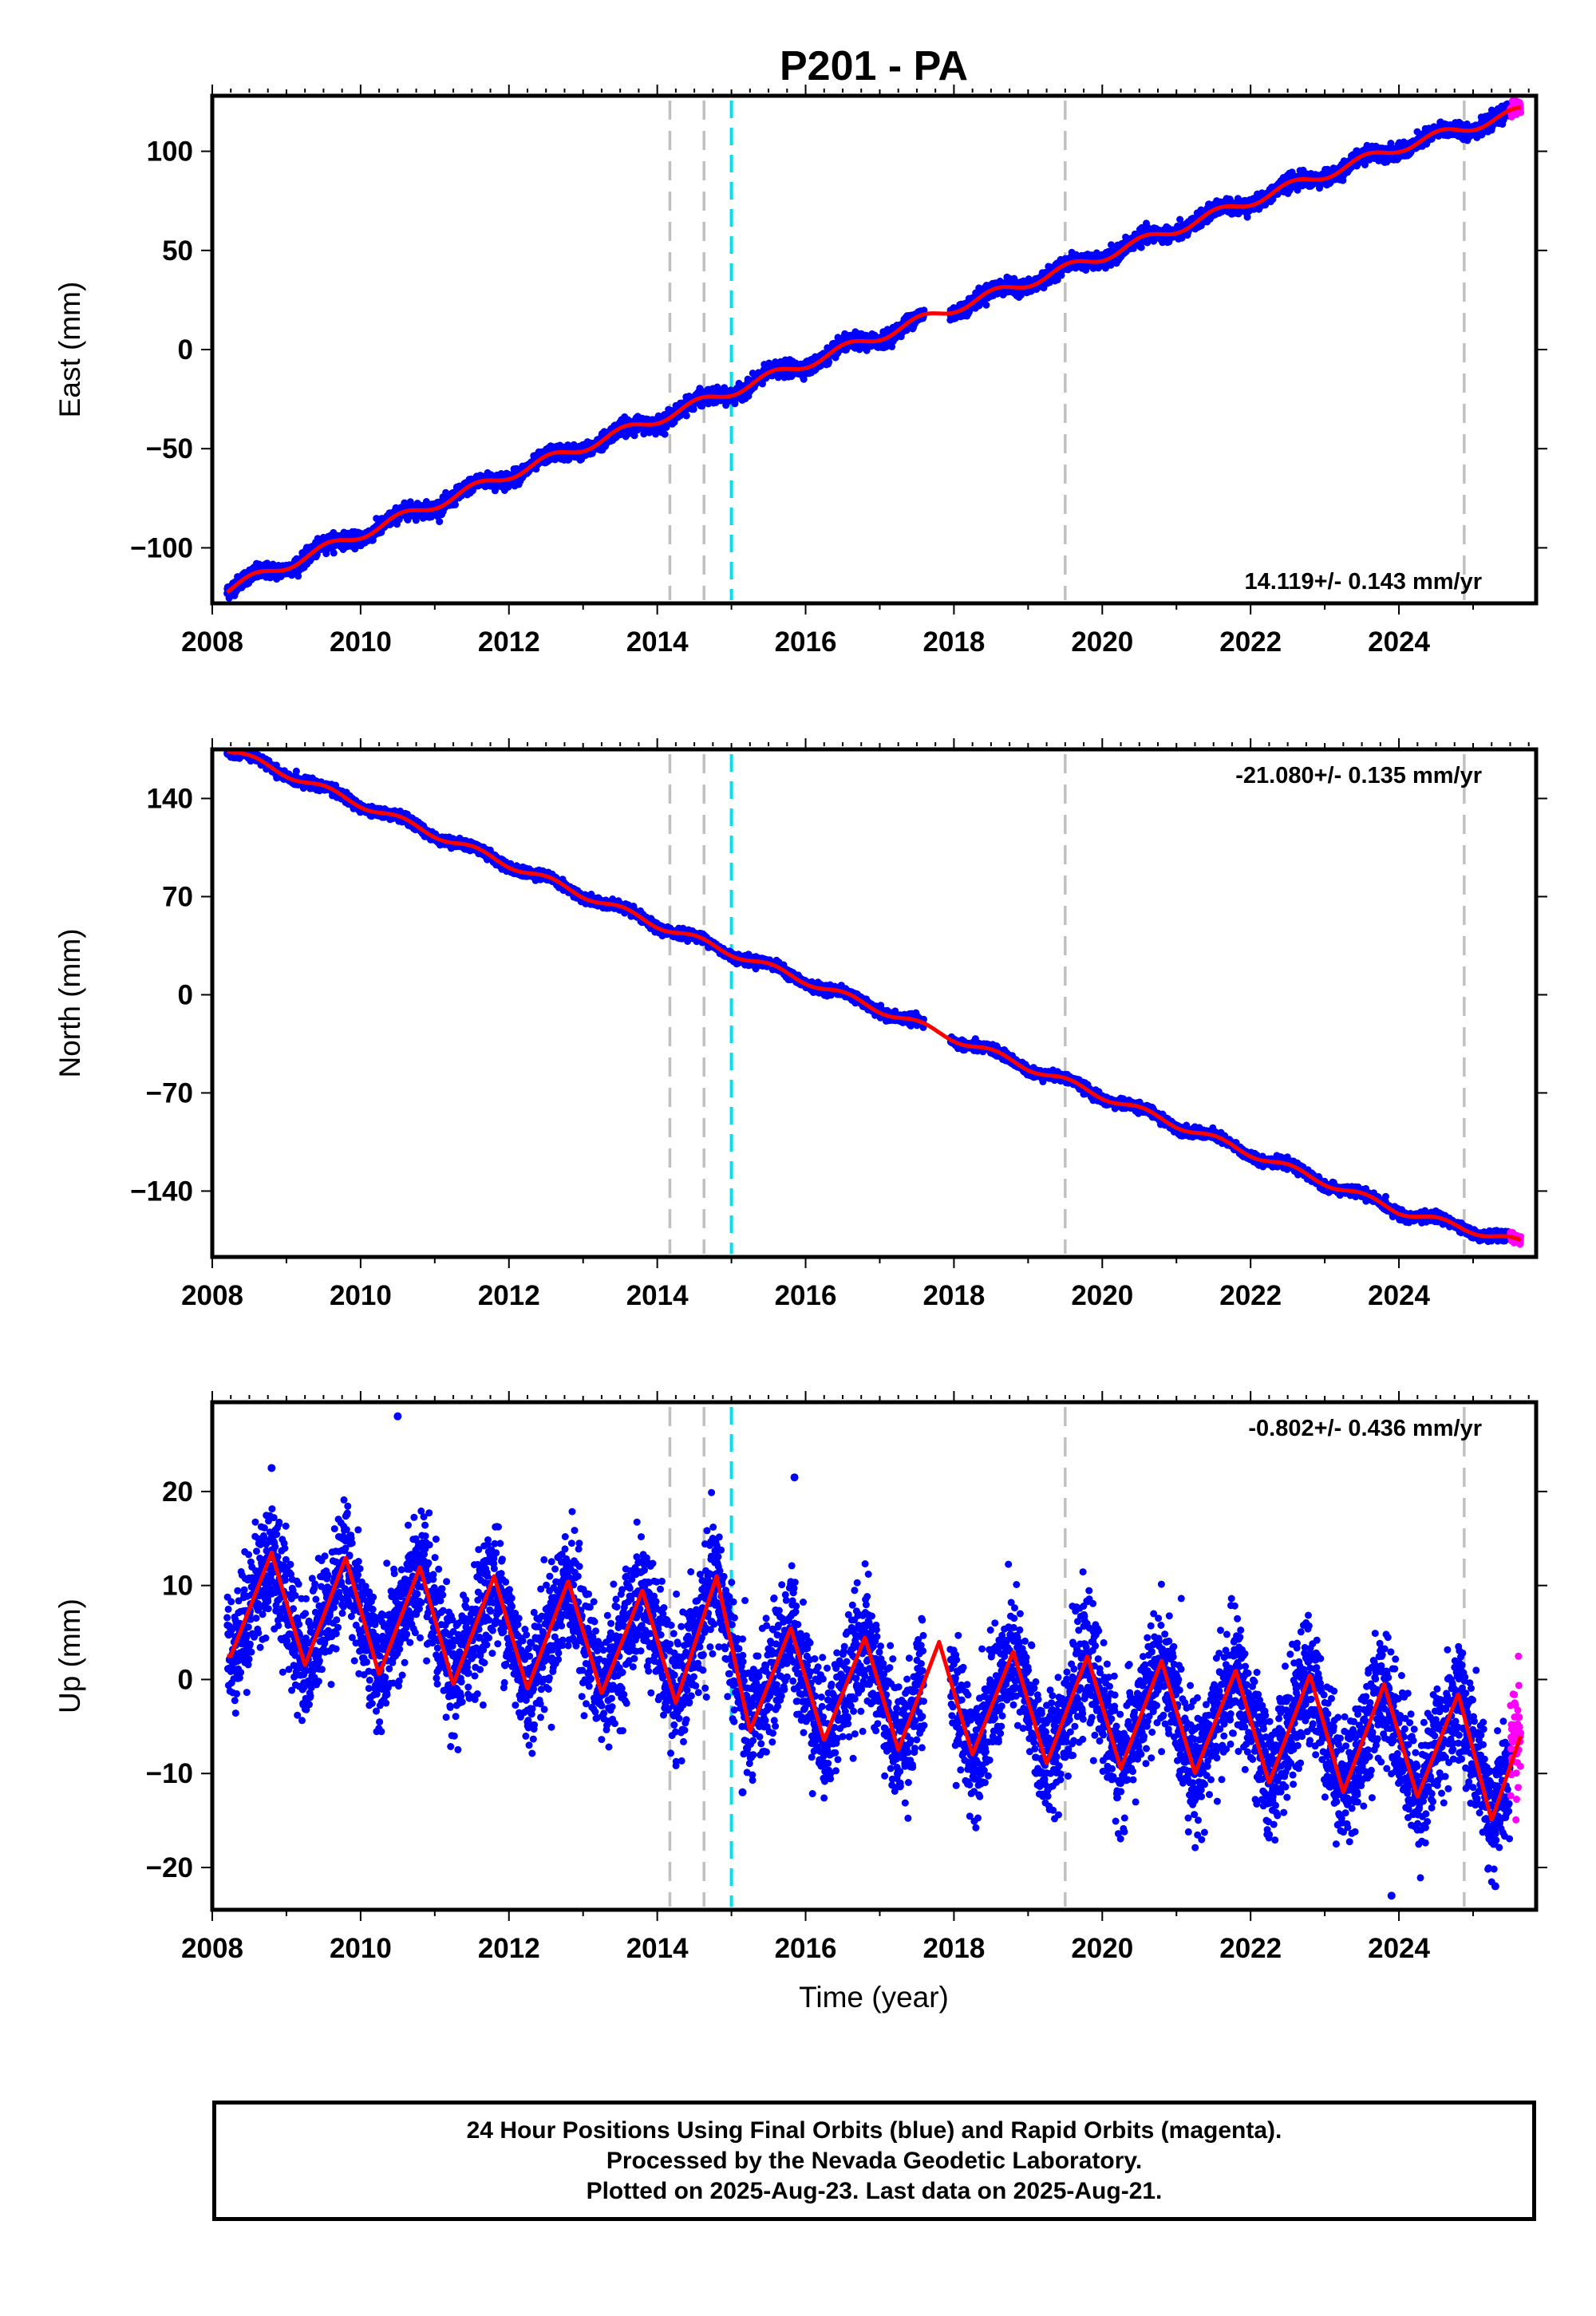 The width and height of the screenshot is (1596, 2316). Describe the element at coordinates (874, 66) in the screenshot. I see `chart-title: P201 - PA` at that location.